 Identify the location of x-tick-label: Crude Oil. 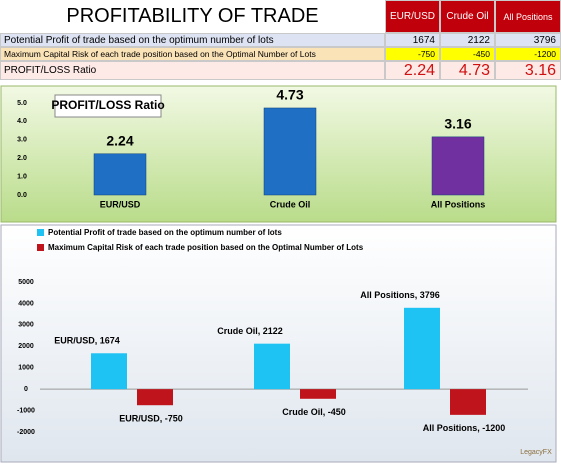
(290, 204).